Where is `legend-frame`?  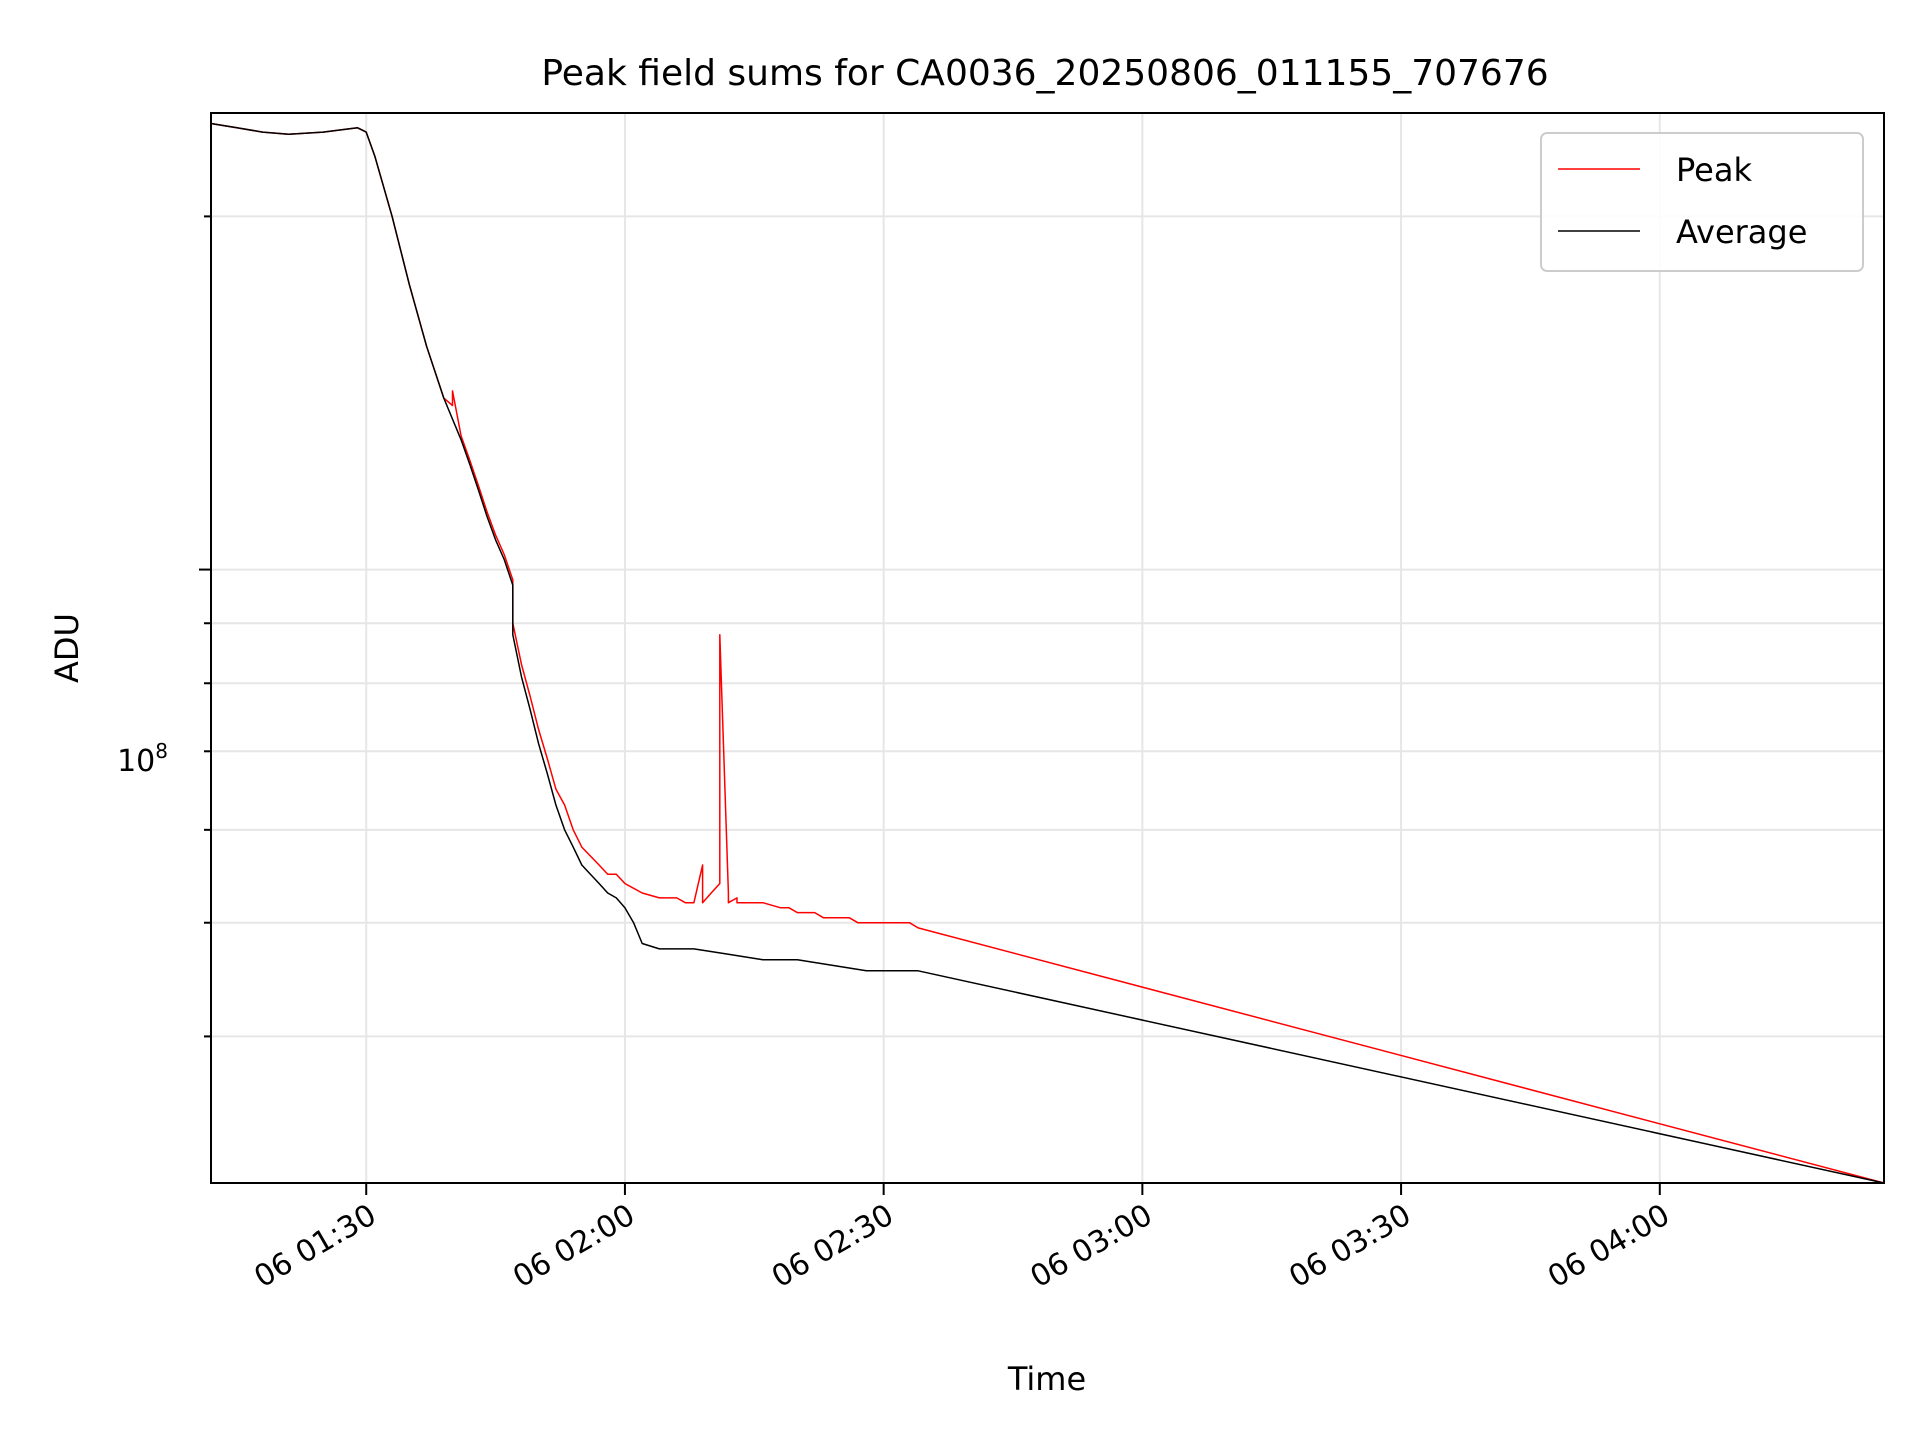 legend-frame is located at coordinates (1702, 202).